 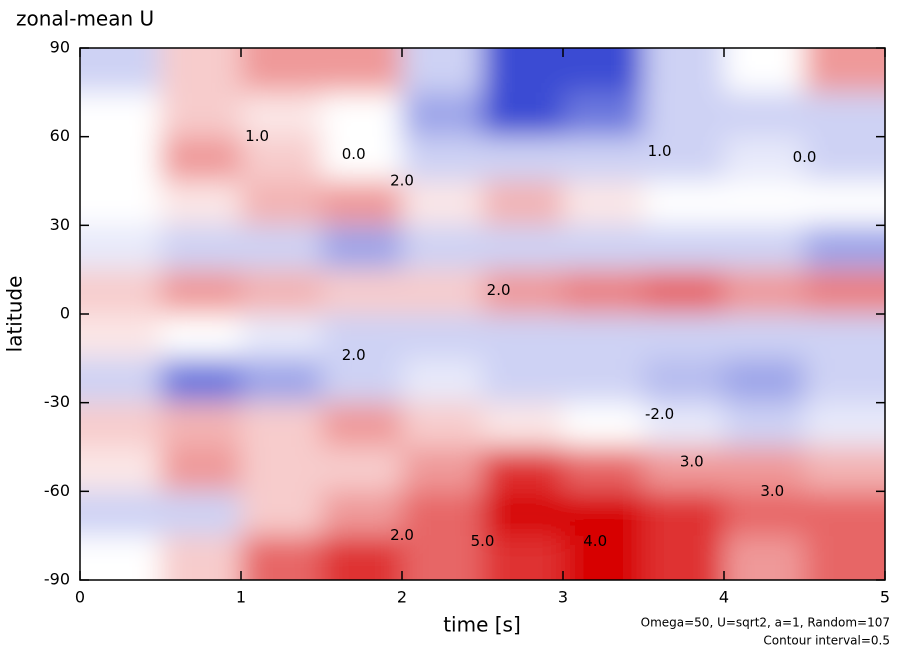 What do you see at coordinates (724, 597) in the screenshot?
I see `x-tick-label: 4` at bounding box center [724, 597].